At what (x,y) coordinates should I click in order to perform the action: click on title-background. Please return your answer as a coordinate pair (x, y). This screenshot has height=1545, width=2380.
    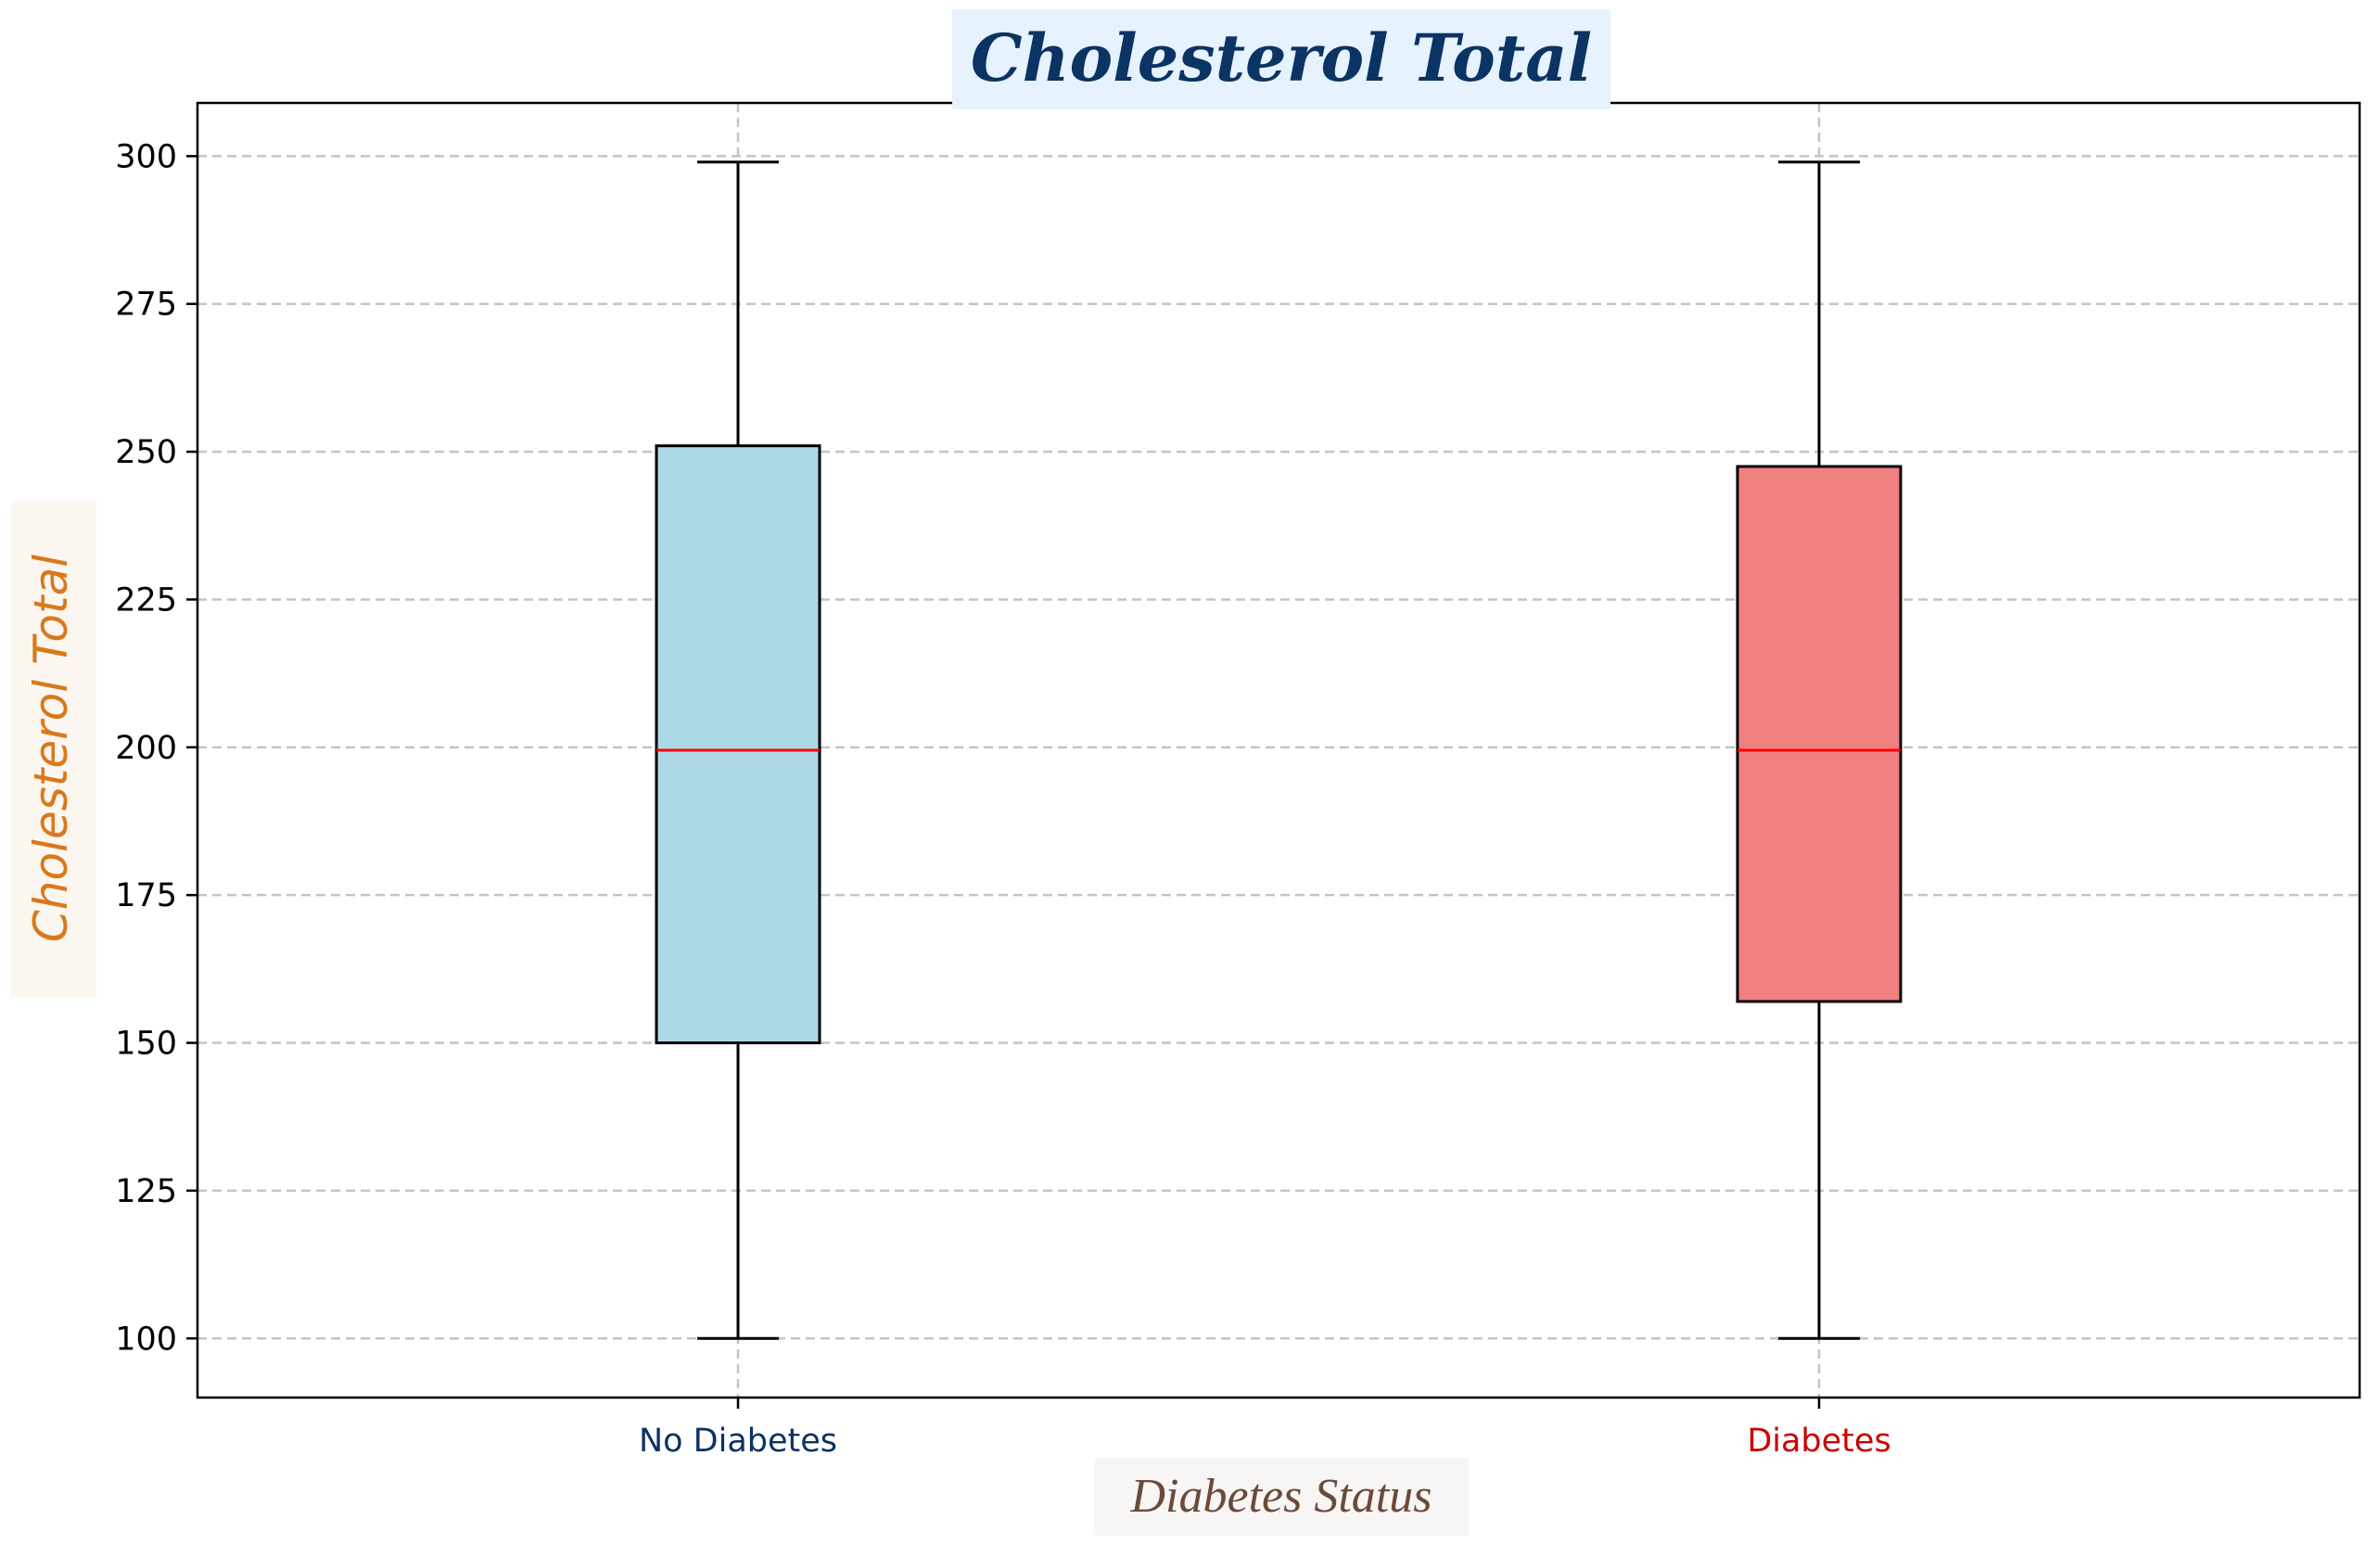
    Looking at the image, I should click on (1281, 59).